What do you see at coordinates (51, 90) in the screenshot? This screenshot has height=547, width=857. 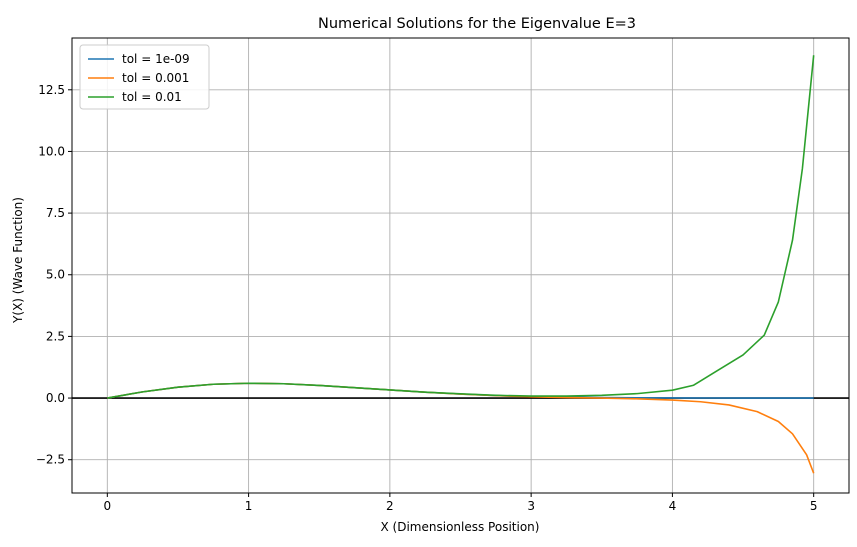 I see `y-tick-label: 12.5` at bounding box center [51, 90].